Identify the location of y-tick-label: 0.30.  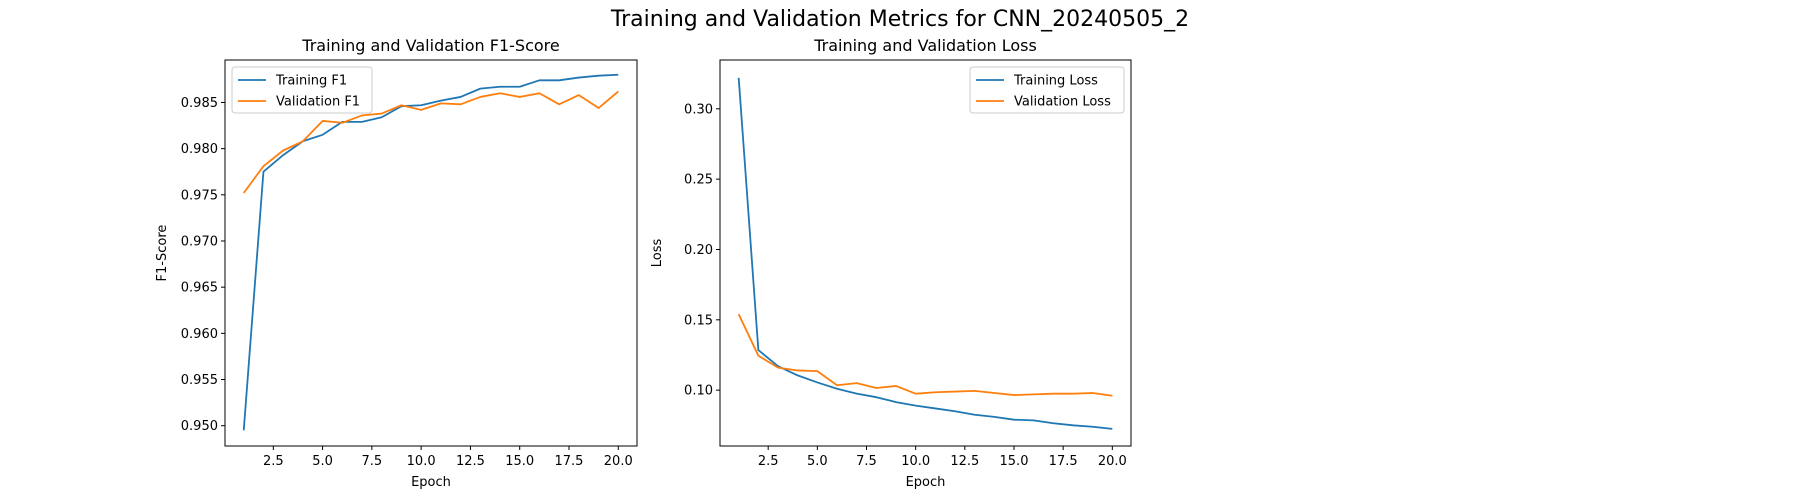
(698, 109).